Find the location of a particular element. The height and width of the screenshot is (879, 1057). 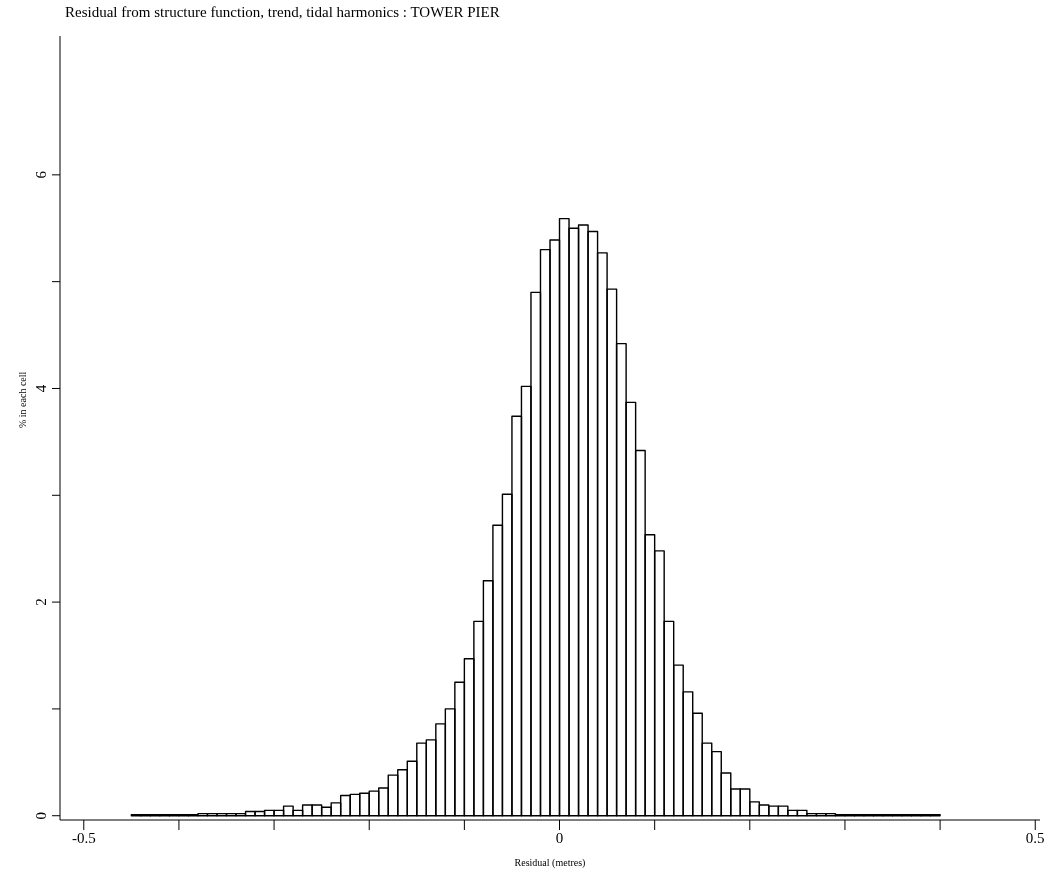

y-tick-label: 6 is located at coordinates (41, 174).